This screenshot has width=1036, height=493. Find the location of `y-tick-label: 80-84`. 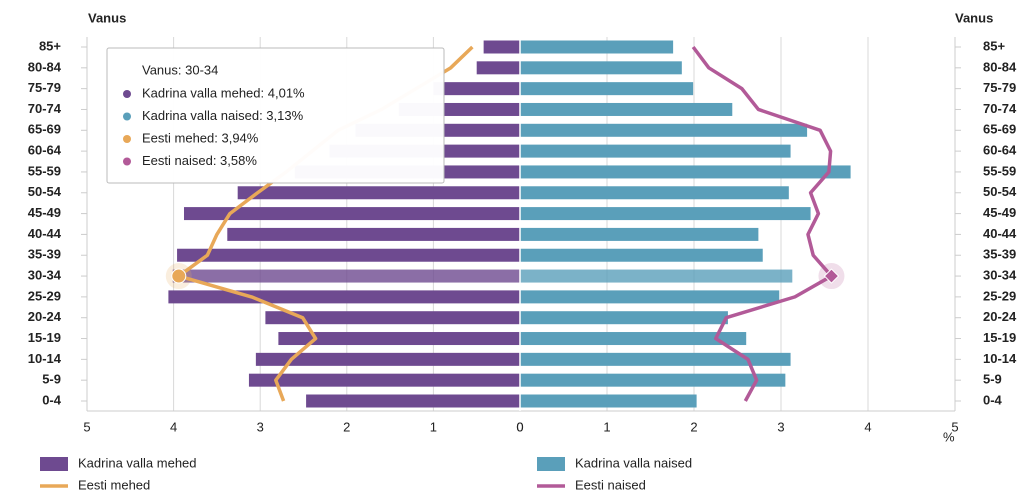

y-tick-label: 80-84 is located at coordinates (45, 66).